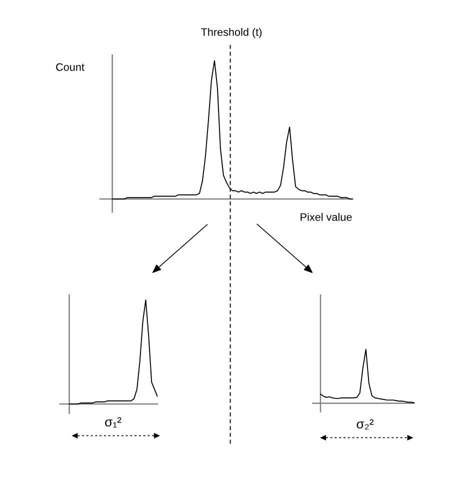  What do you see at coordinates (326, 216) in the screenshot?
I see `x-axis-title: Pixel value` at bounding box center [326, 216].